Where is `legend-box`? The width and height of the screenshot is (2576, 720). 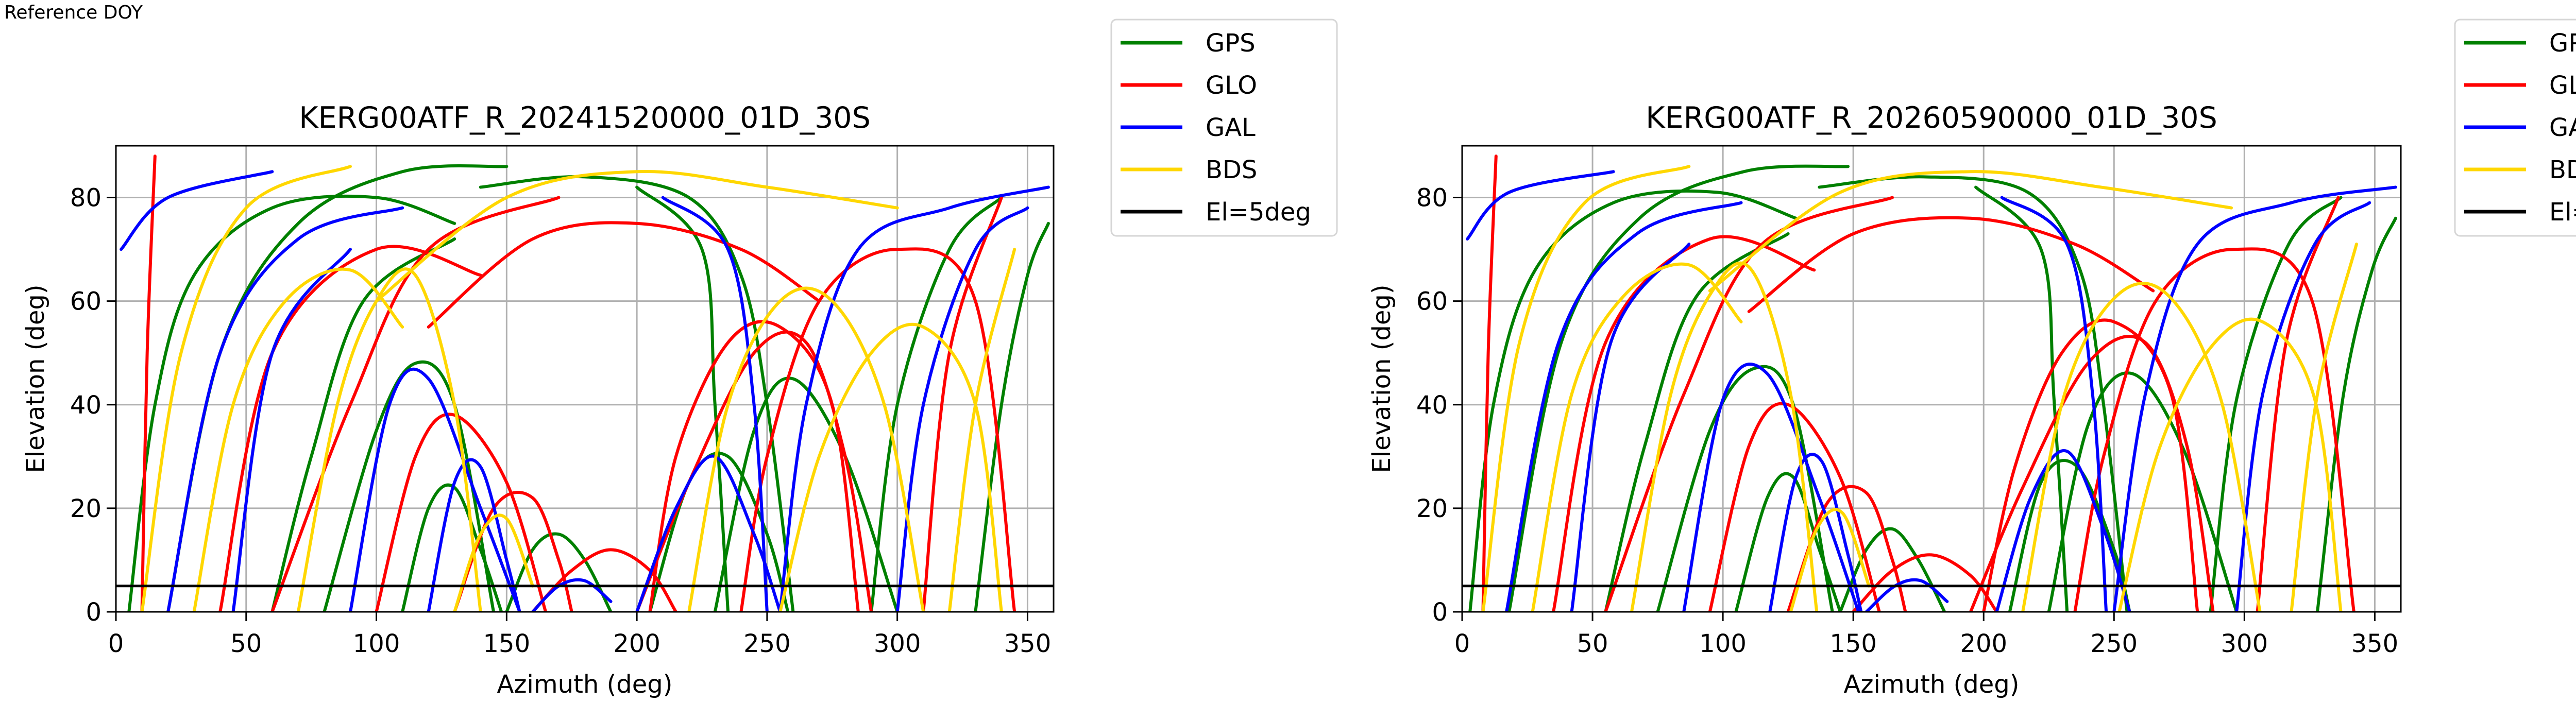
legend-box is located at coordinates (1224, 128).